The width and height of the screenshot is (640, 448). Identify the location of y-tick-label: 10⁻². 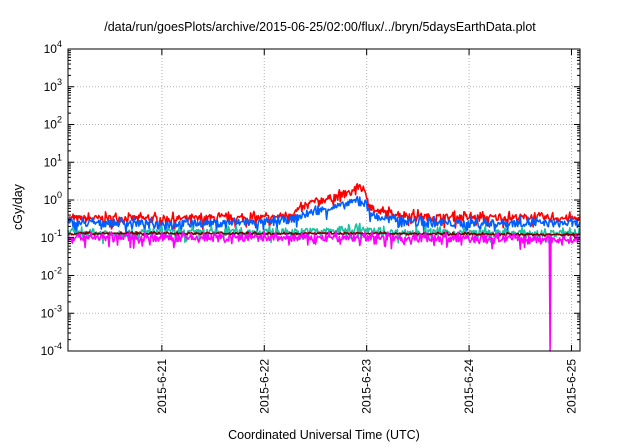
(51, 274).